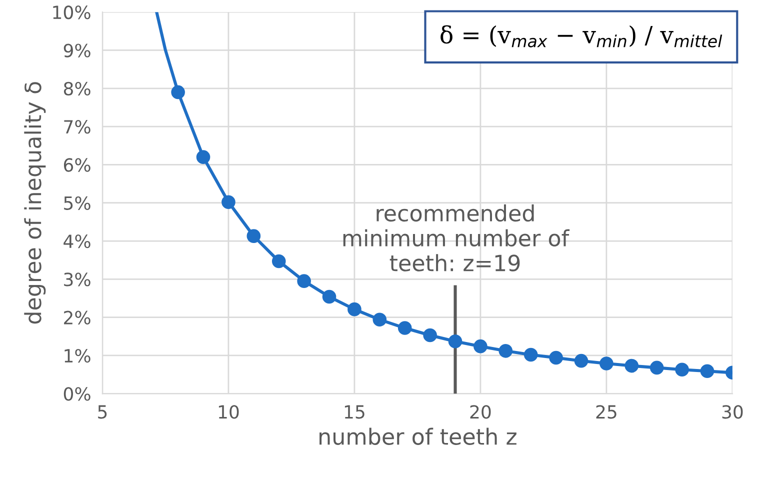  What do you see at coordinates (102, 412) in the screenshot?
I see `x-tick-label: 5` at bounding box center [102, 412].